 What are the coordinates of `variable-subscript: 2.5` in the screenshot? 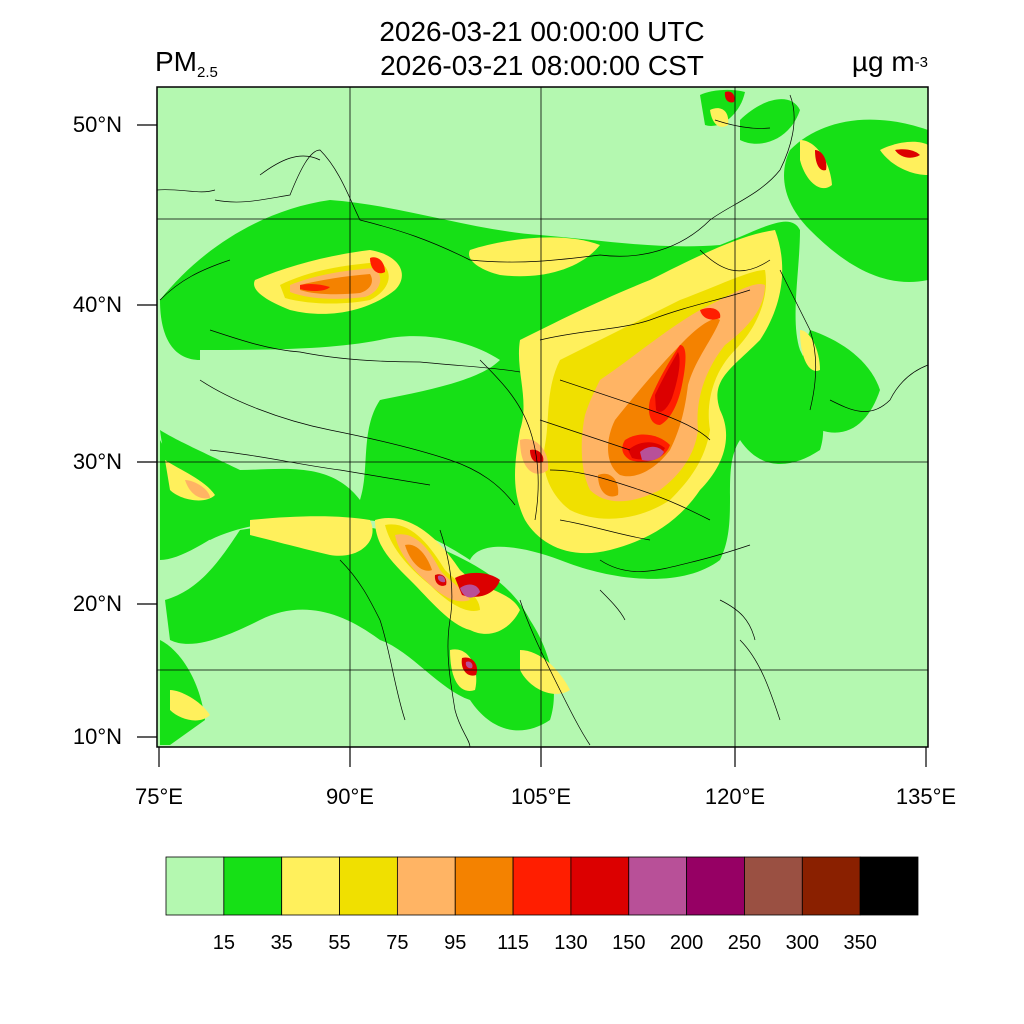 It's located at (207, 72).